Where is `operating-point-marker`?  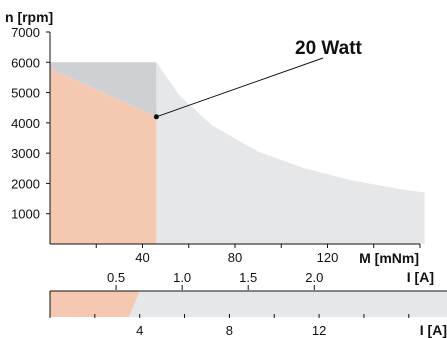
operating-point-marker is located at coordinates (156, 117).